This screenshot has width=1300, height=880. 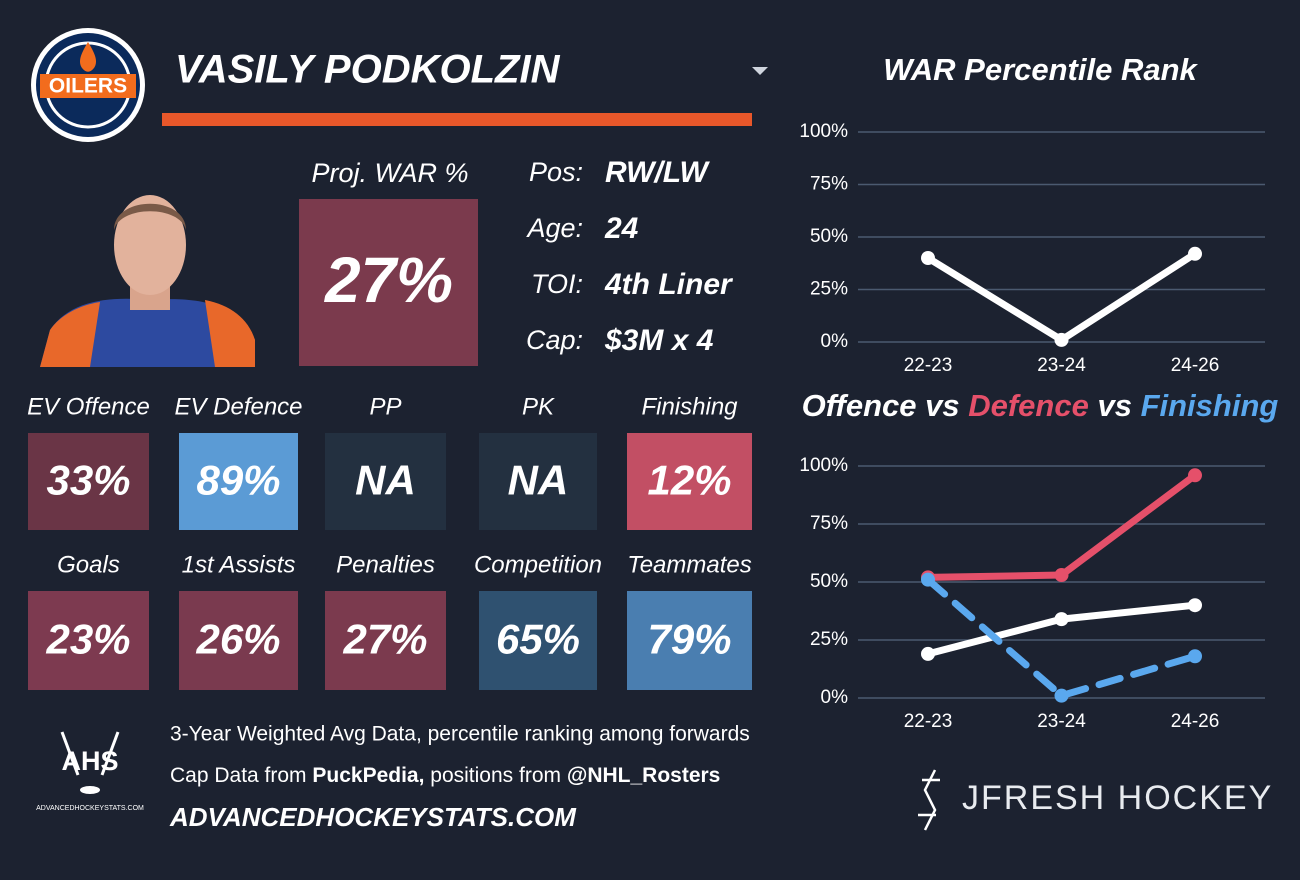 What do you see at coordinates (538, 406) in the screenshot?
I see `tile-label: PK` at bounding box center [538, 406].